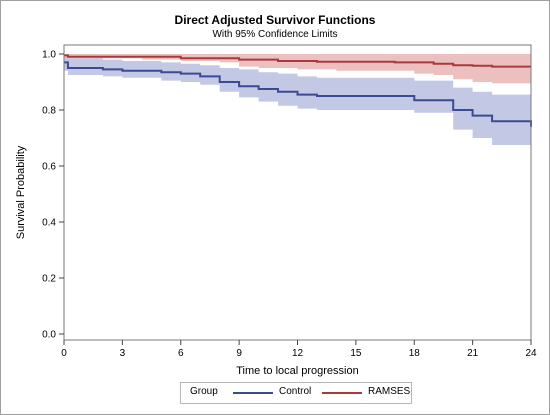 The image size is (550, 415). What do you see at coordinates (204, 391) in the screenshot?
I see `legend-title: Group` at bounding box center [204, 391].